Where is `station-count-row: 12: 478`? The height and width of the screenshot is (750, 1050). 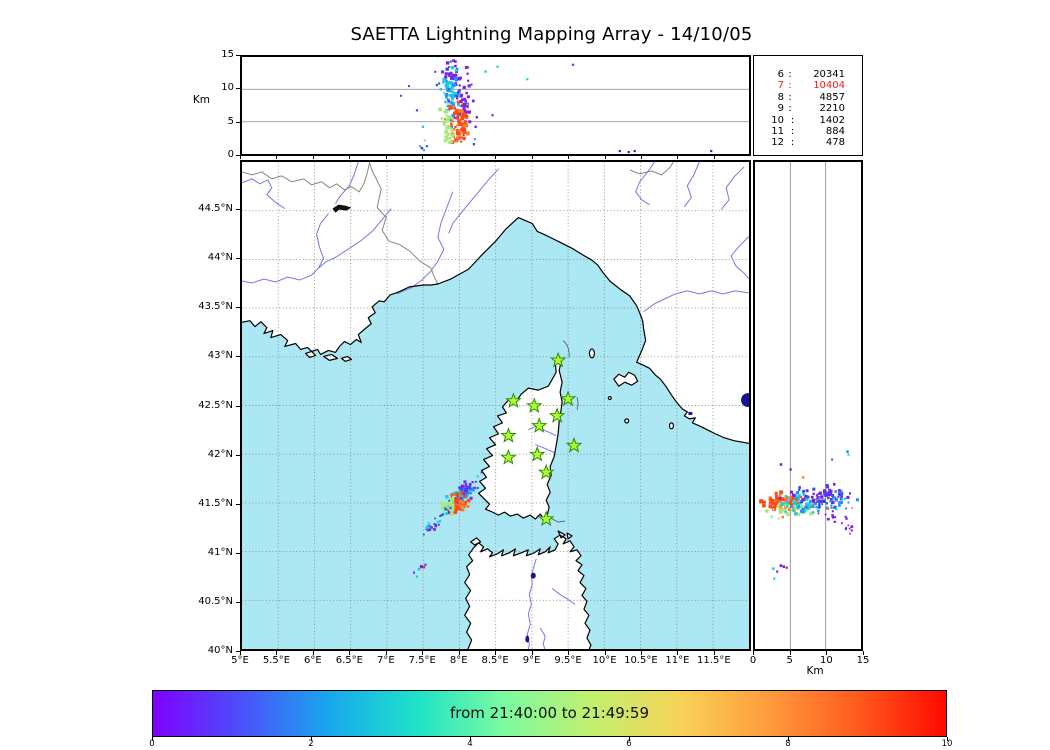
station-count-row: 12: 478 is located at coordinates (813, 142).